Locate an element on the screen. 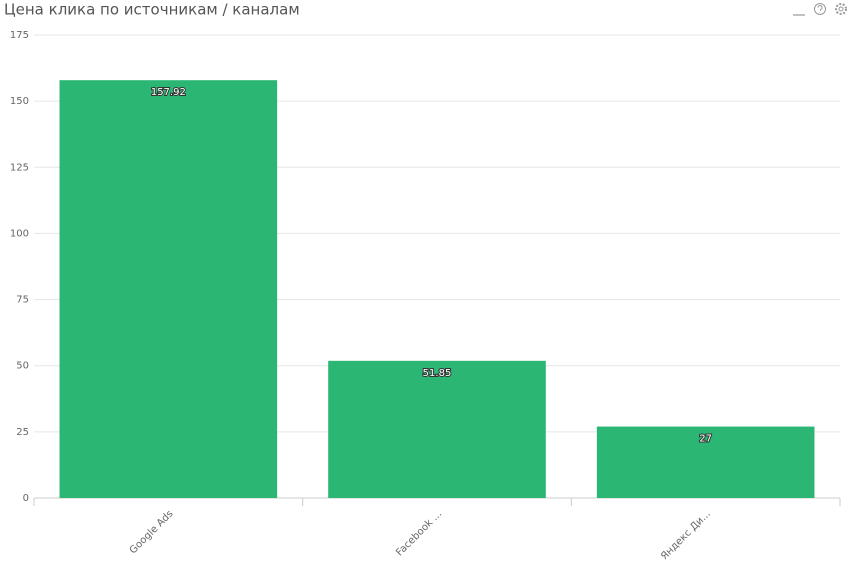 The height and width of the screenshot is (569, 859). y-tick-label: 175 is located at coordinates (19, 35).